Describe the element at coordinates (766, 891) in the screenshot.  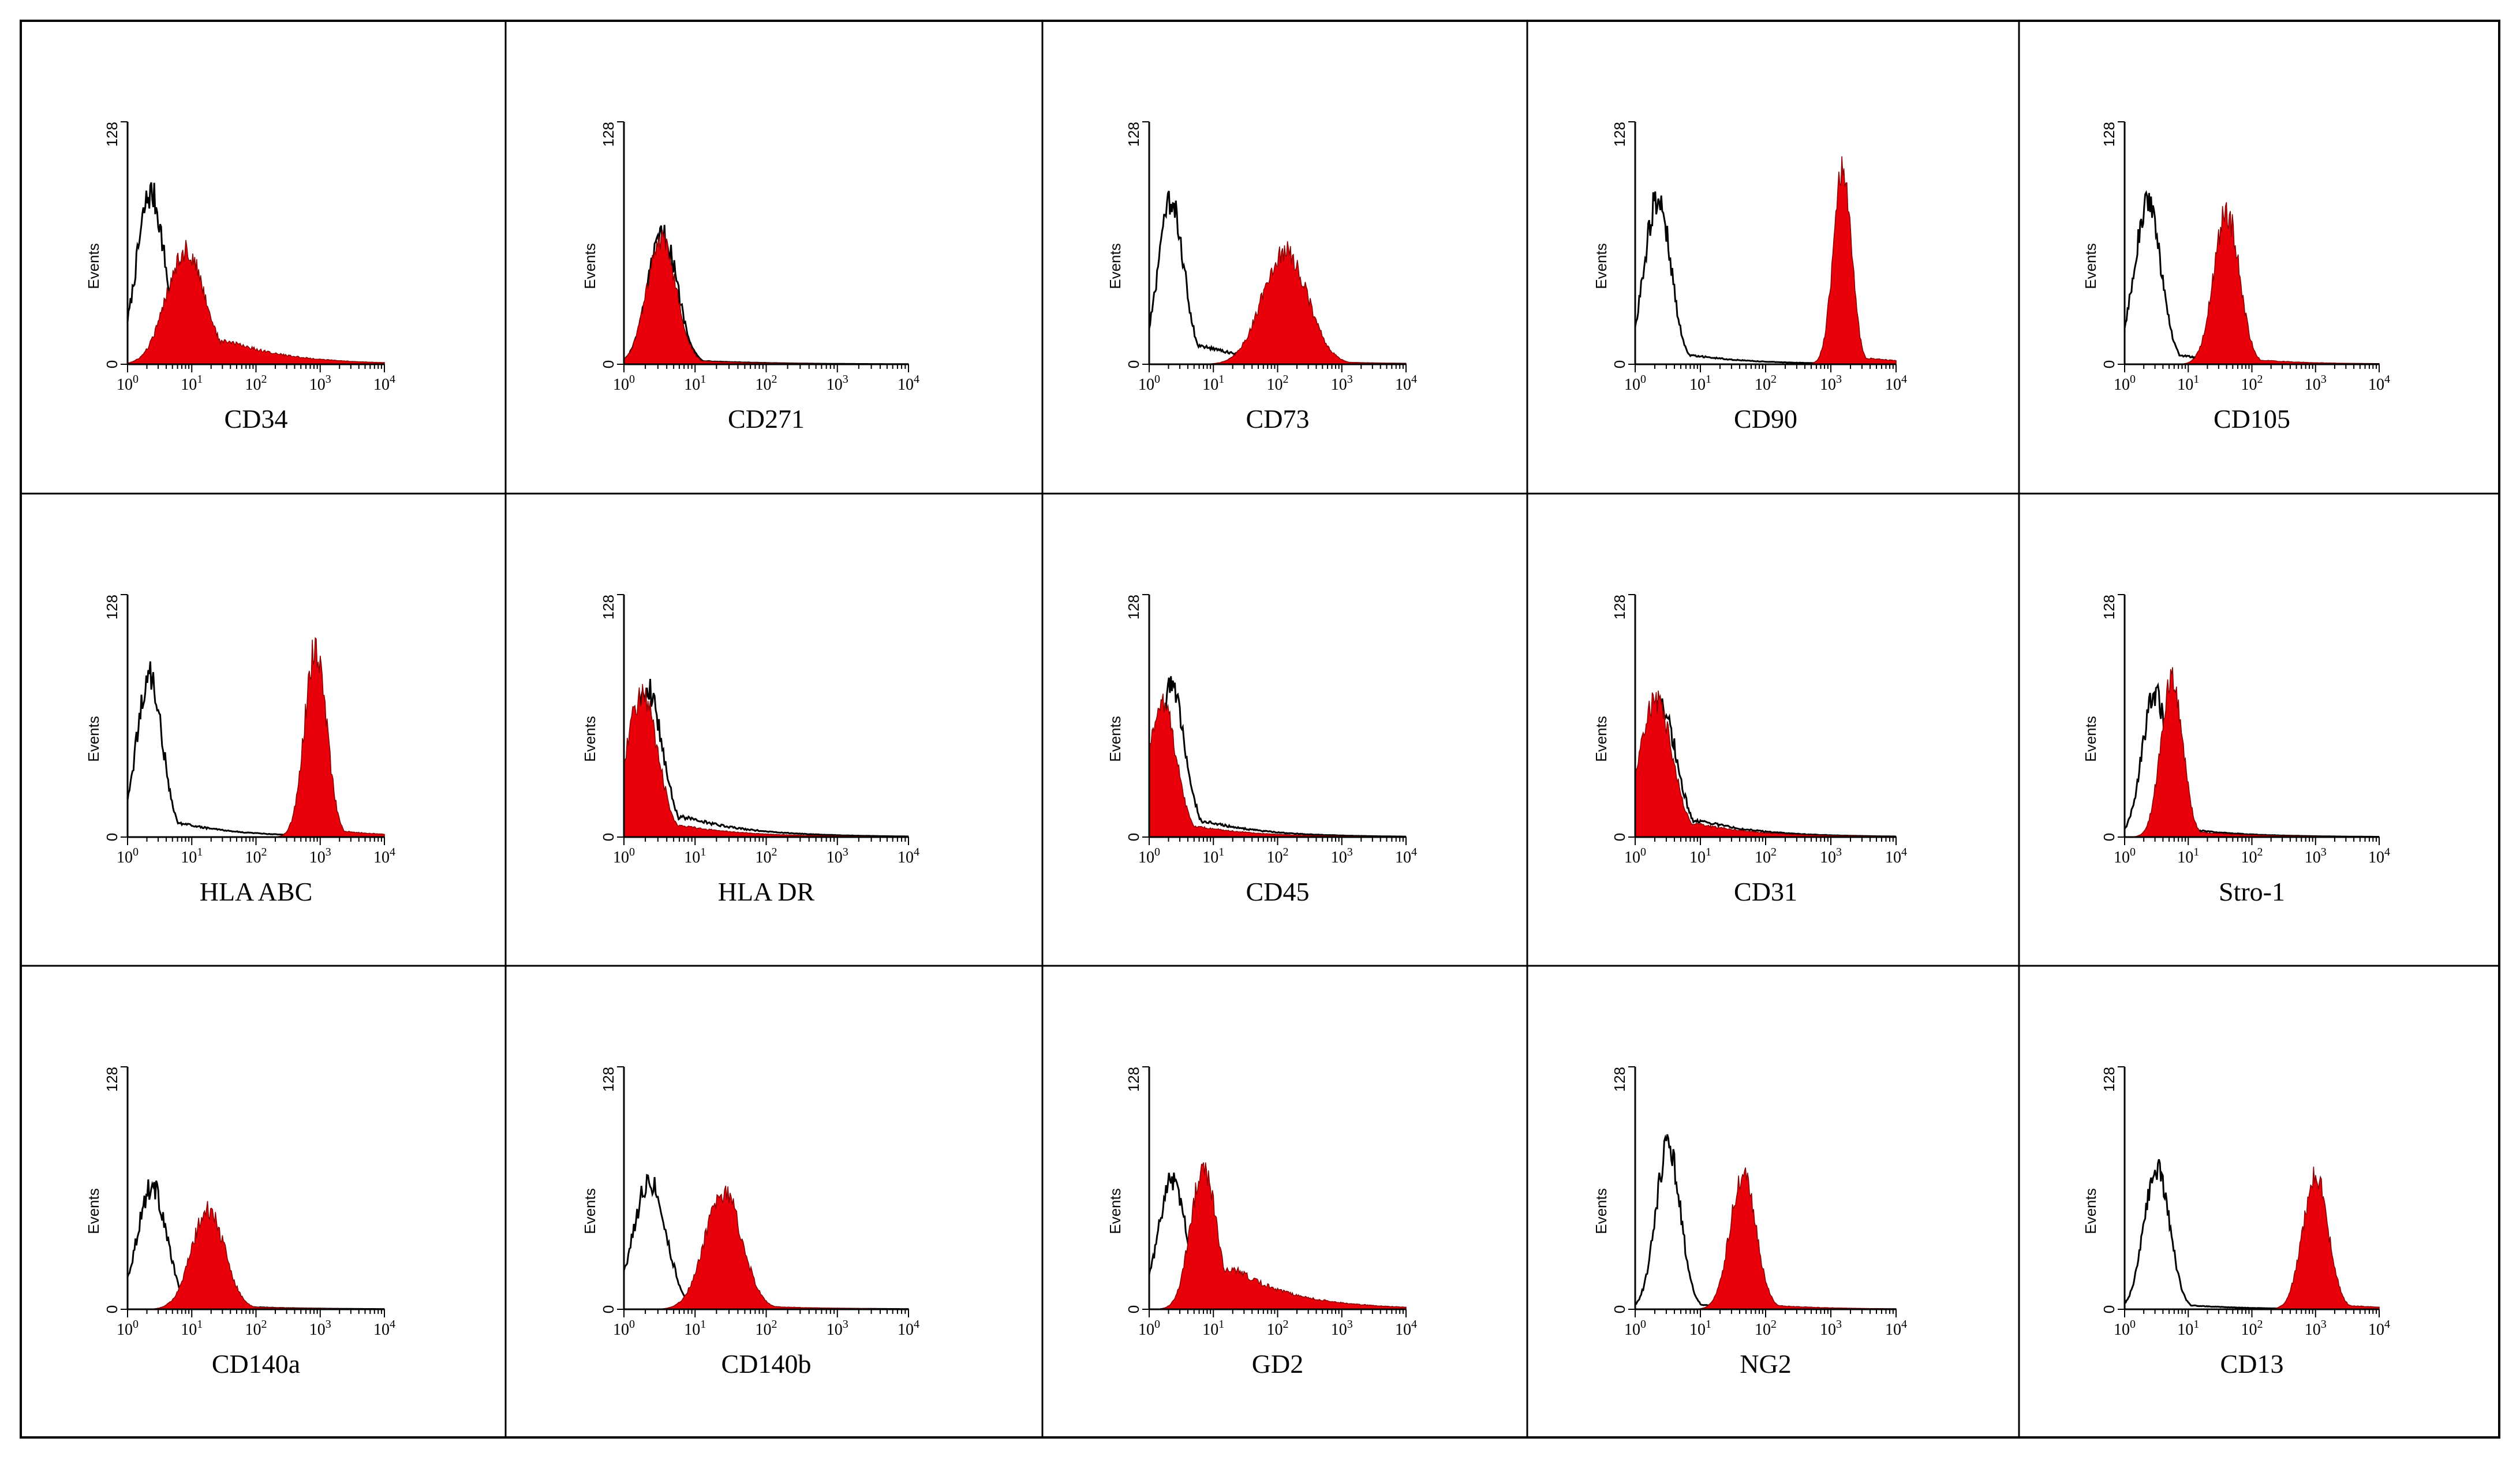
I see `panel-title: HLA DR` at that location.